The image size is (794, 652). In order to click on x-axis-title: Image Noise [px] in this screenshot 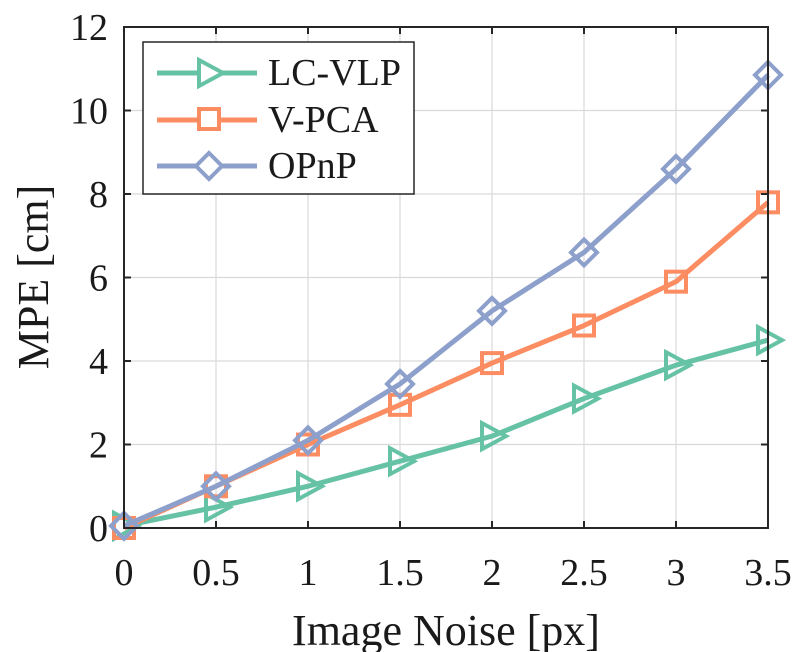, I will do `click(446, 629)`.